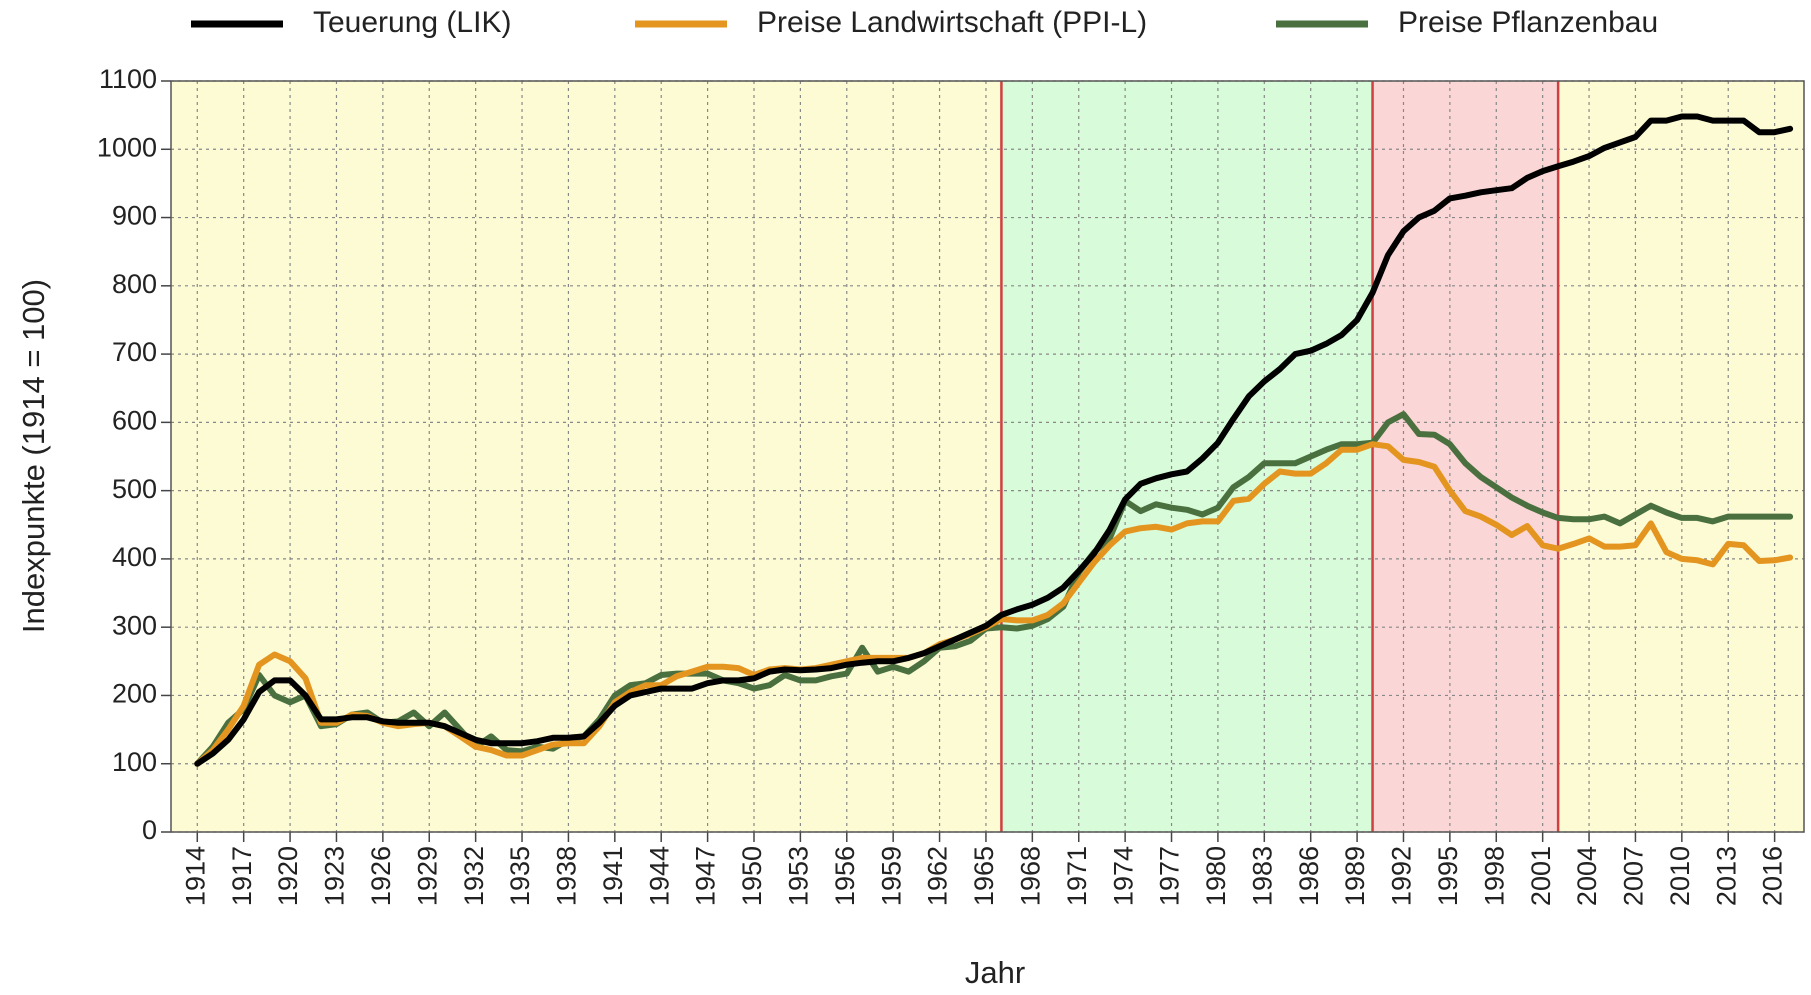  What do you see at coordinates (134, 762) in the screenshot?
I see `y-tick-label: 100` at bounding box center [134, 762].